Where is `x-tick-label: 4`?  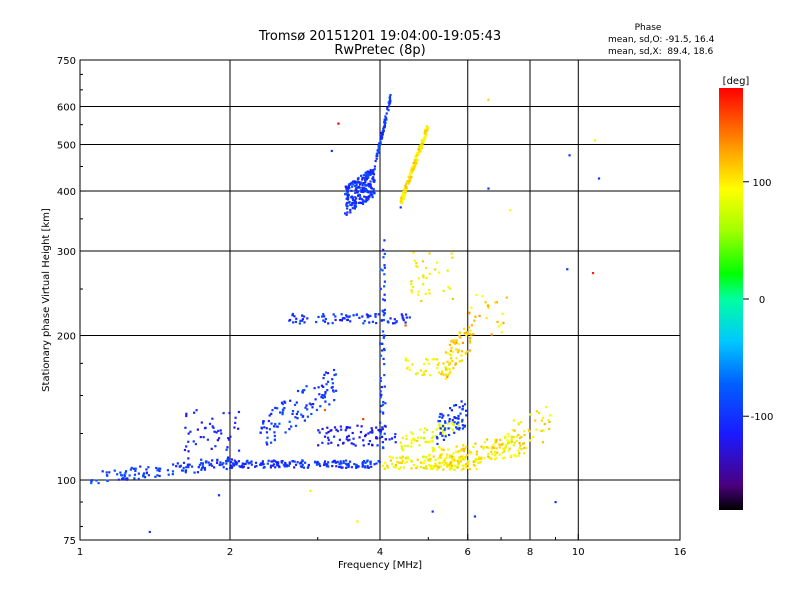
x-tick-label: 4 is located at coordinates (380, 552).